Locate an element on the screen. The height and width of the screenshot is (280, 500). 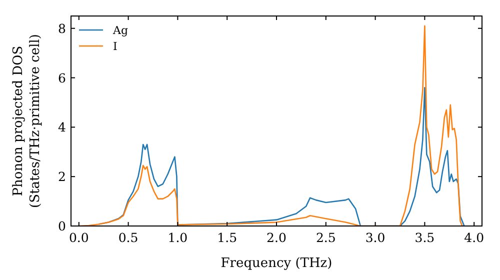
x-tick-label: 2.0 is located at coordinates (276, 237).